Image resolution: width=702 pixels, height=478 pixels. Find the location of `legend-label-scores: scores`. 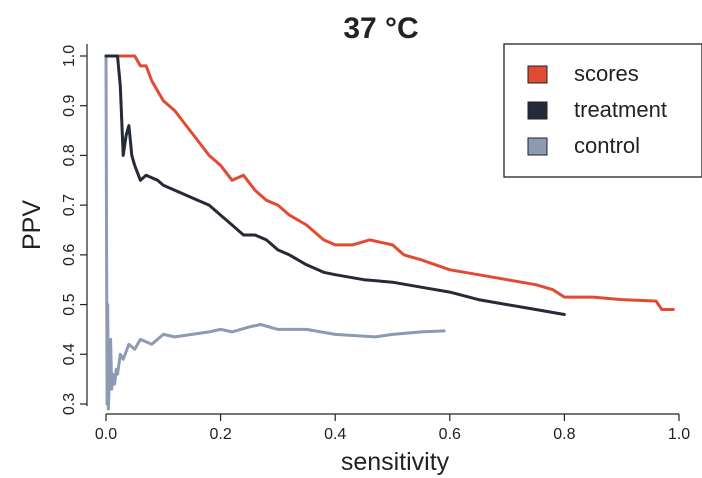

legend-label-scores: scores is located at coordinates (606, 73).